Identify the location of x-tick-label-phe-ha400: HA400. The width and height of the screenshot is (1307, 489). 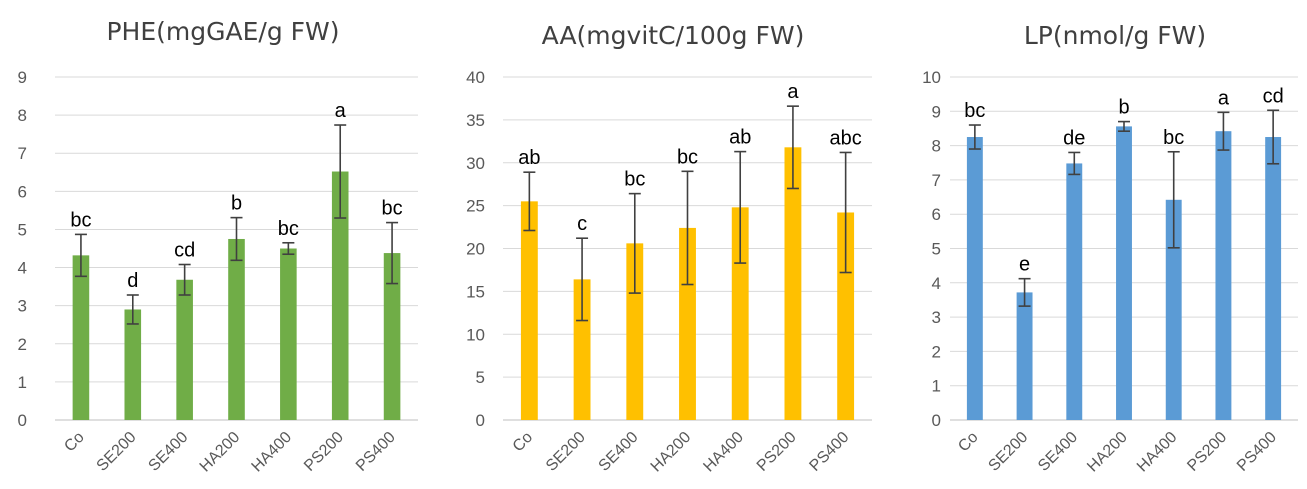
(272, 452).